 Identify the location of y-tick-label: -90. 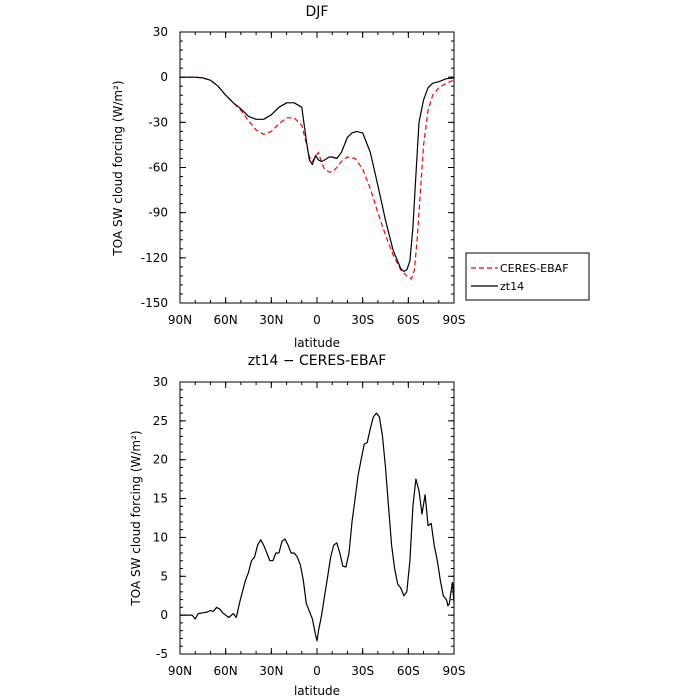
(158, 213).